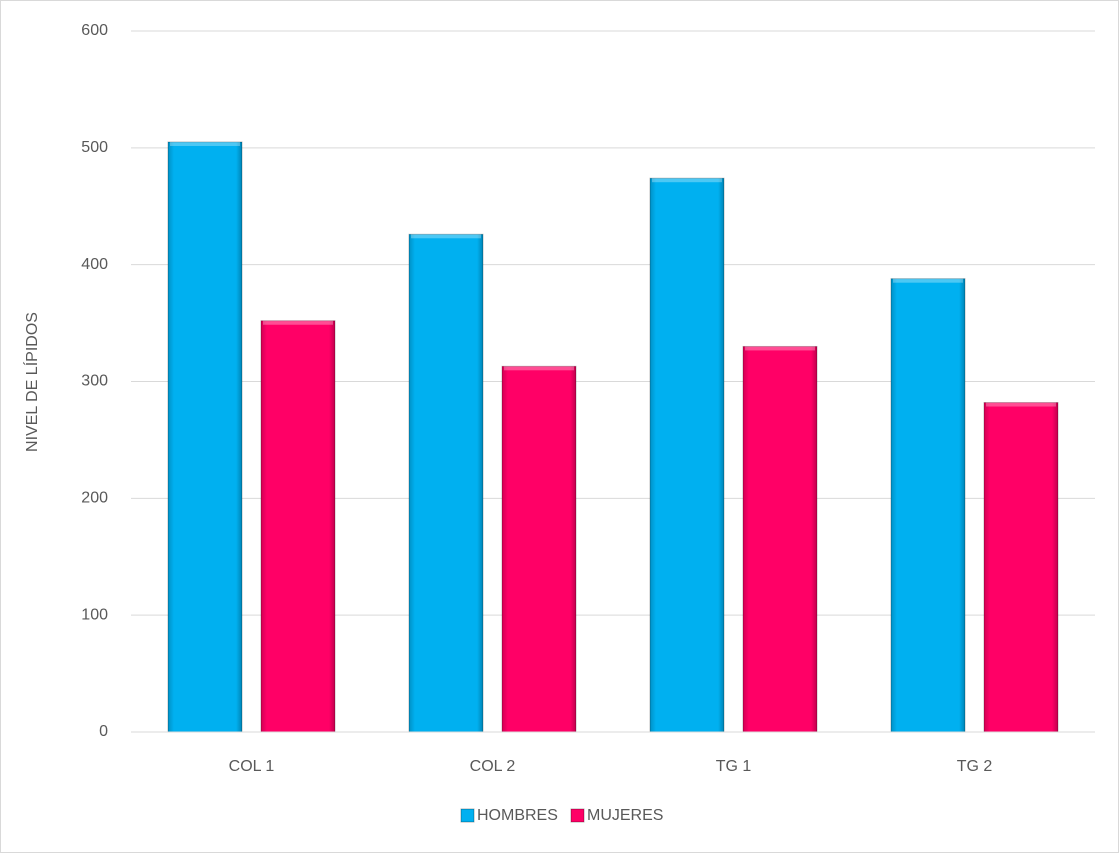 This screenshot has width=1120, height=854. What do you see at coordinates (517, 815) in the screenshot?
I see `legend-label: HOMBRES` at bounding box center [517, 815].